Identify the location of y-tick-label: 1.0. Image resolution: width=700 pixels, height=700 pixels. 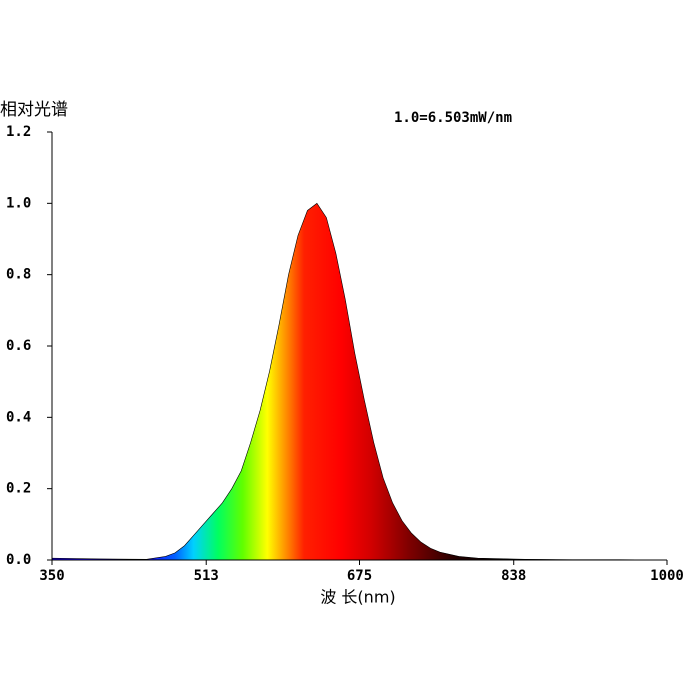
(18, 203).